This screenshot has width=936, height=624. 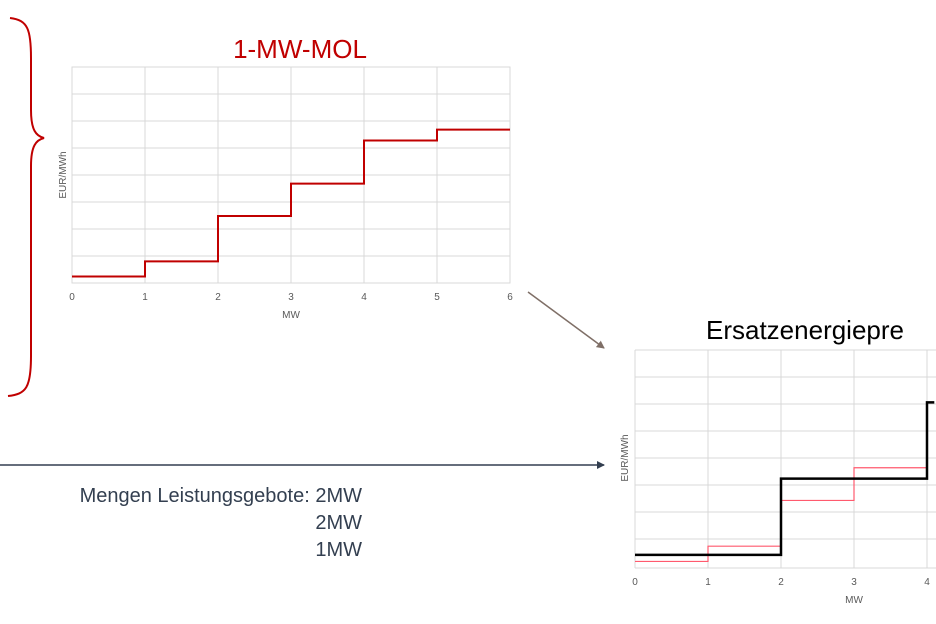 I want to click on mol-x-tick: 3, so click(x=291, y=297).